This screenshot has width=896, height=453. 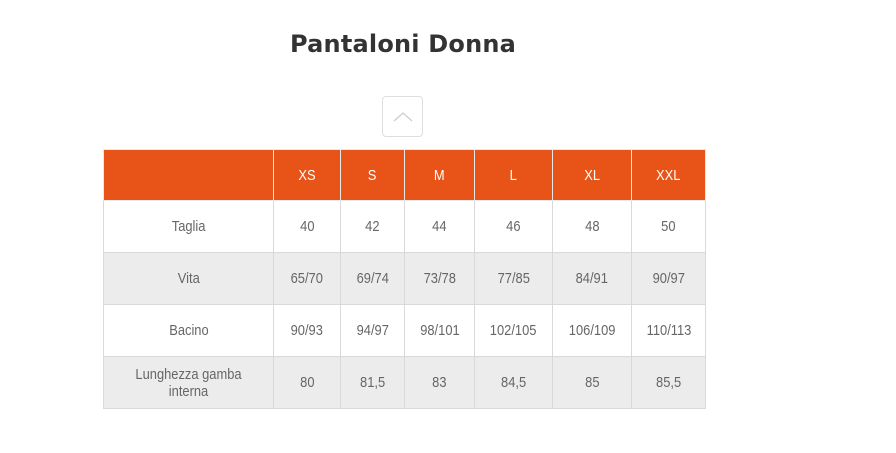 I want to click on table-cell: 44, so click(x=439, y=226).